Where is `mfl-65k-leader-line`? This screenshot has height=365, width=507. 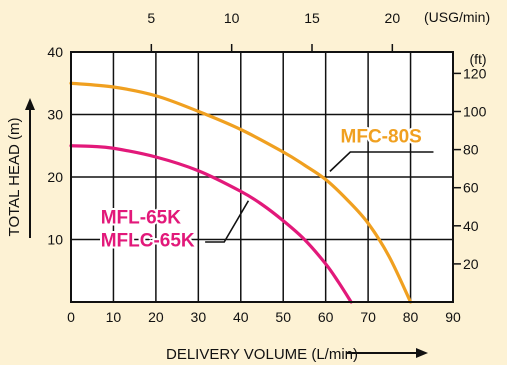
mfl-65k-leader-line is located at coordinates (227, 221).